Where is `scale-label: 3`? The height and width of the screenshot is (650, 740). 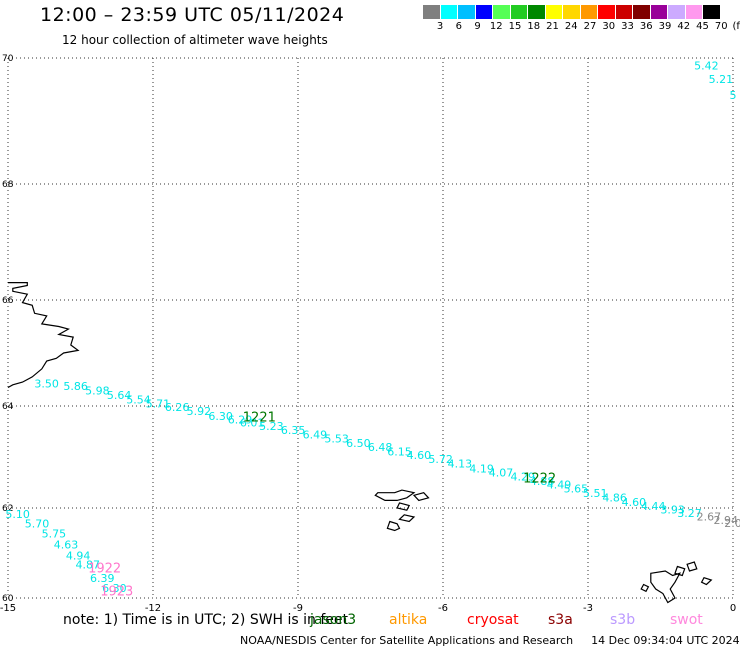
scale-label: 3 is located at coordinates (440, 26).